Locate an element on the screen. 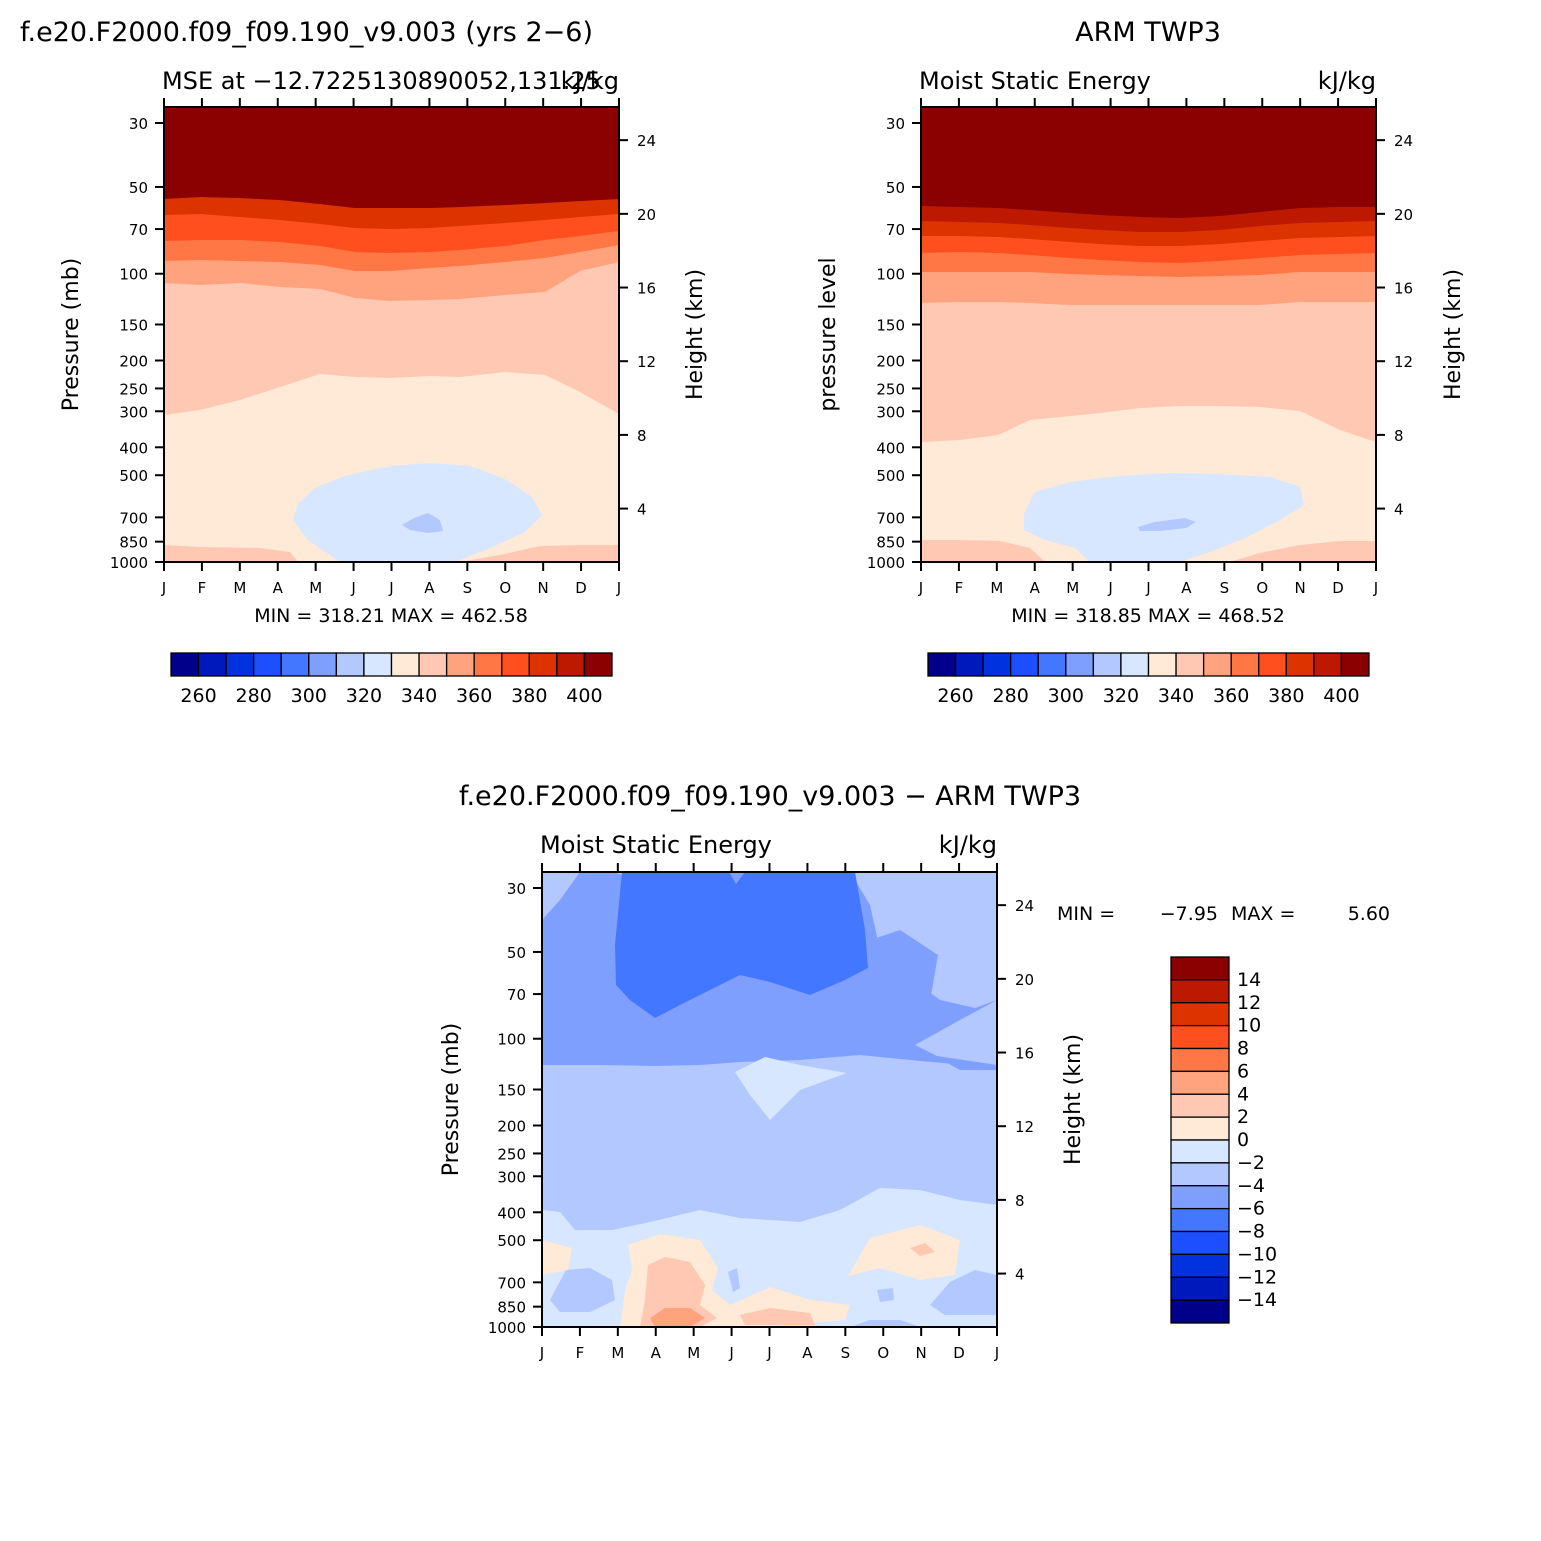 The height and width of the screenshot is (1541, 1541). obs-y-right-tick-label: 20 is located at coordinates (1403, 215).